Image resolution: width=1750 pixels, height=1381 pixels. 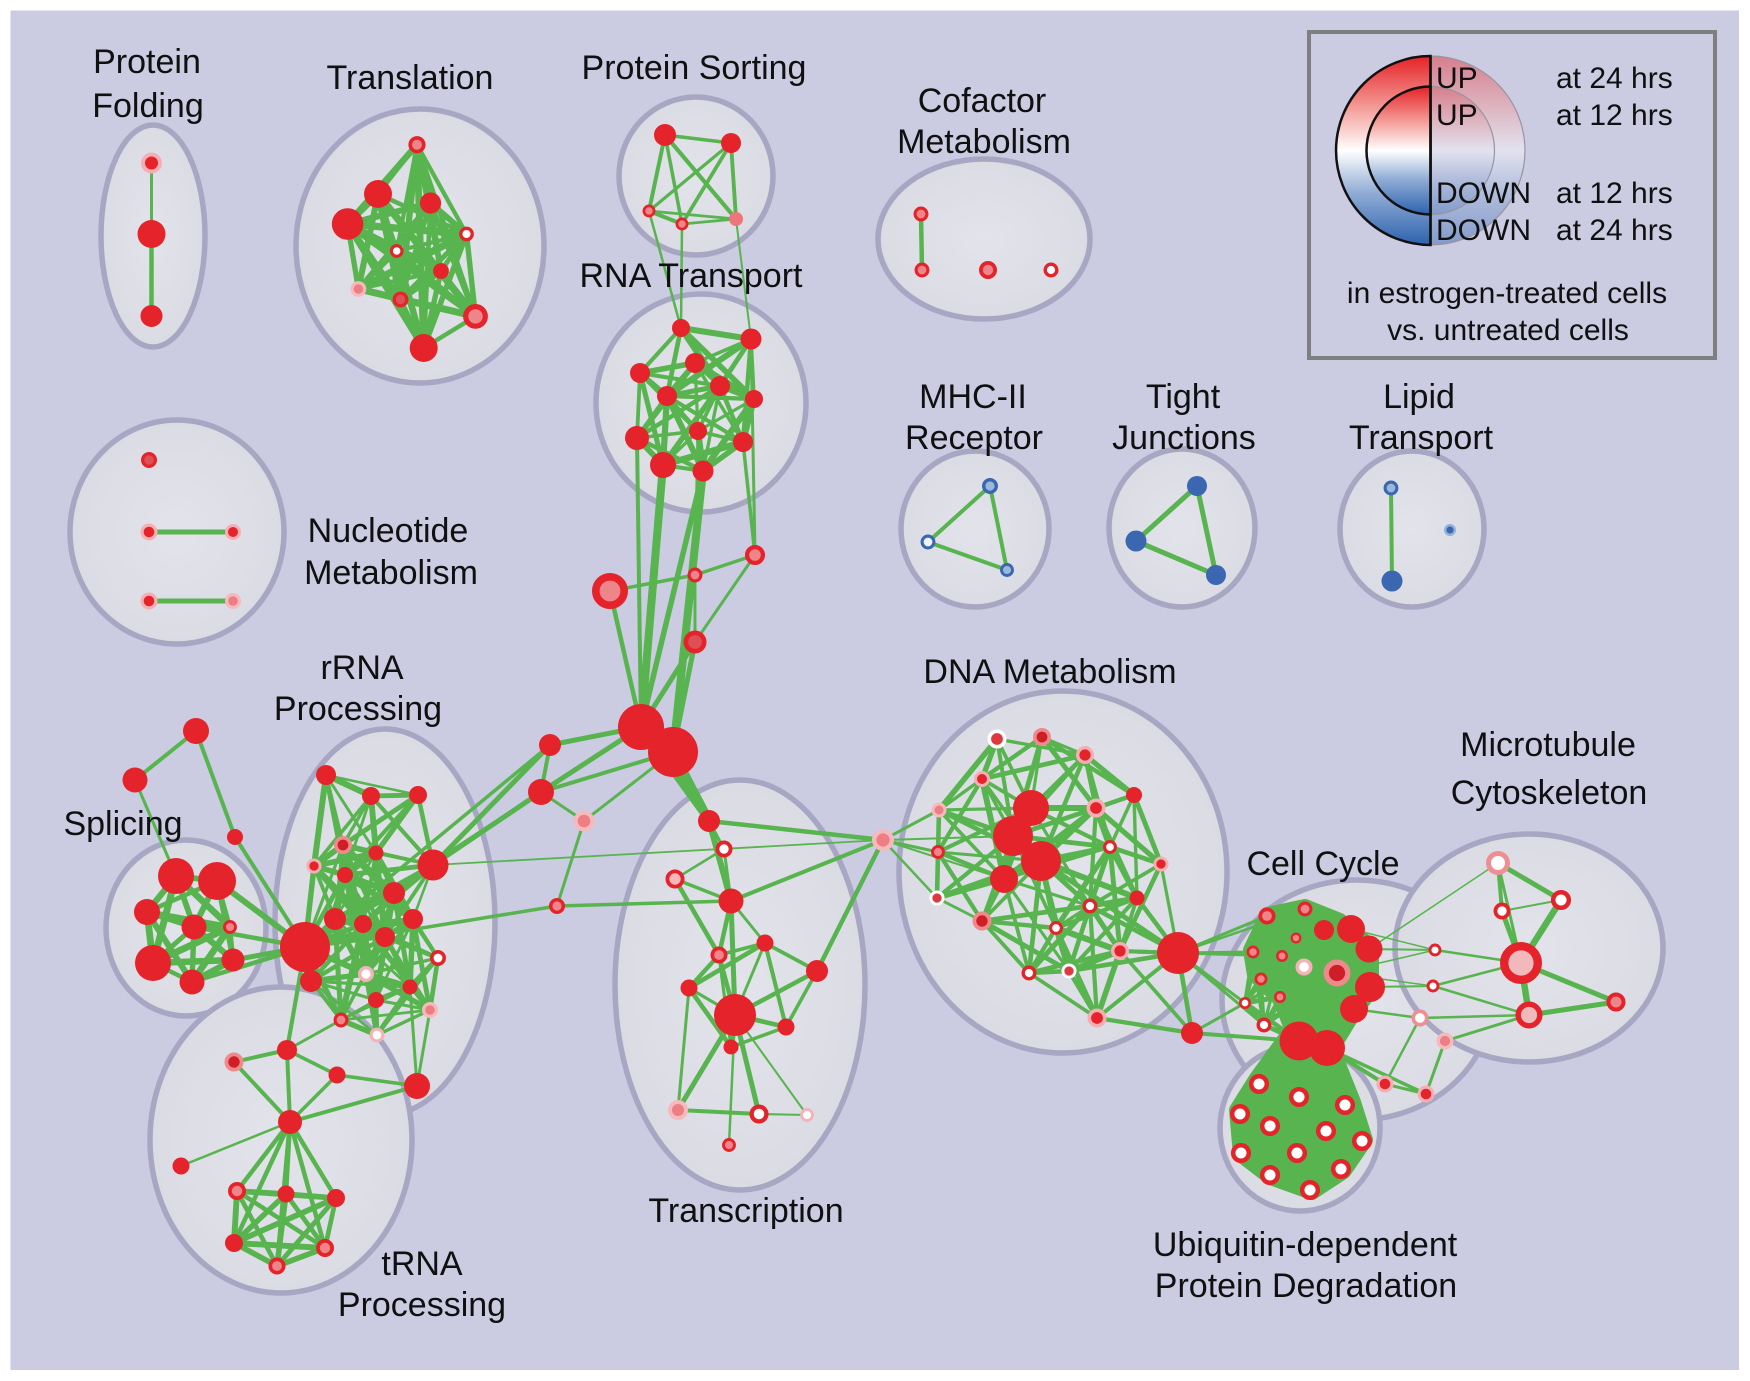 What do you see at coordinates (147, 62) in the screenshot?
I see `svg-text: Protein` at bounding box center [147, 62].